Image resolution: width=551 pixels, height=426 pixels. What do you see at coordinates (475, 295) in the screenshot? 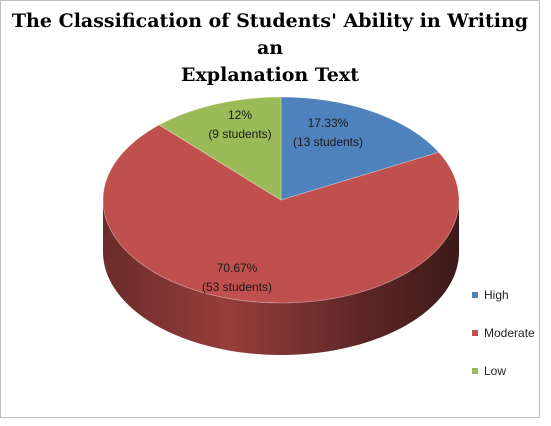
I see `legend-swatch-high` at bounding box center [475, 295].